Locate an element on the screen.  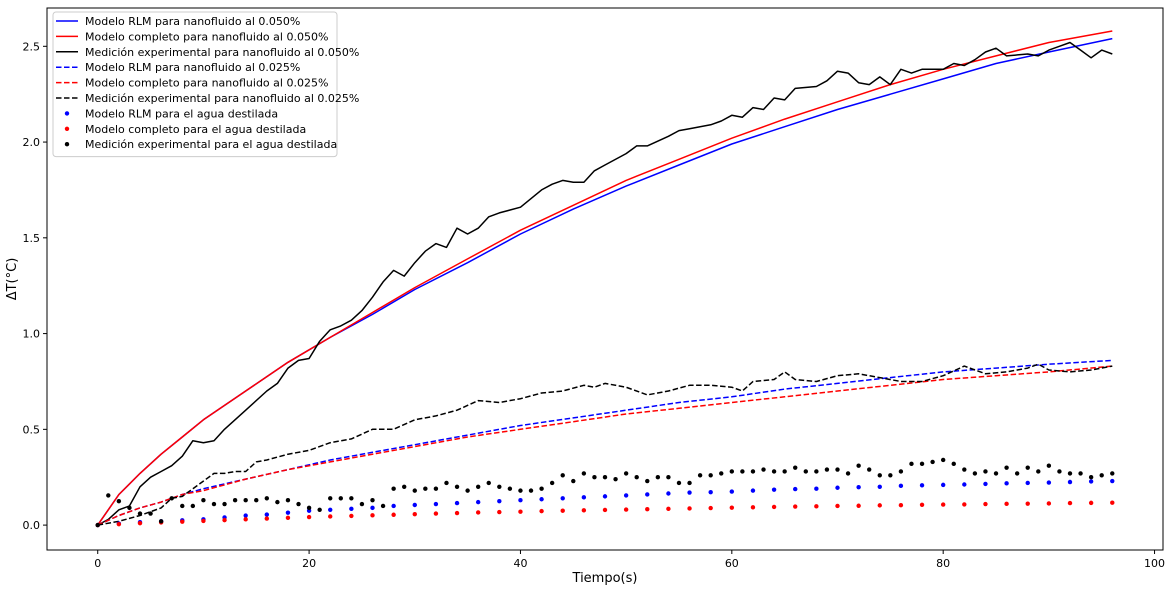
y-tick-label: 1.5 is located at coordinates (32, 238).